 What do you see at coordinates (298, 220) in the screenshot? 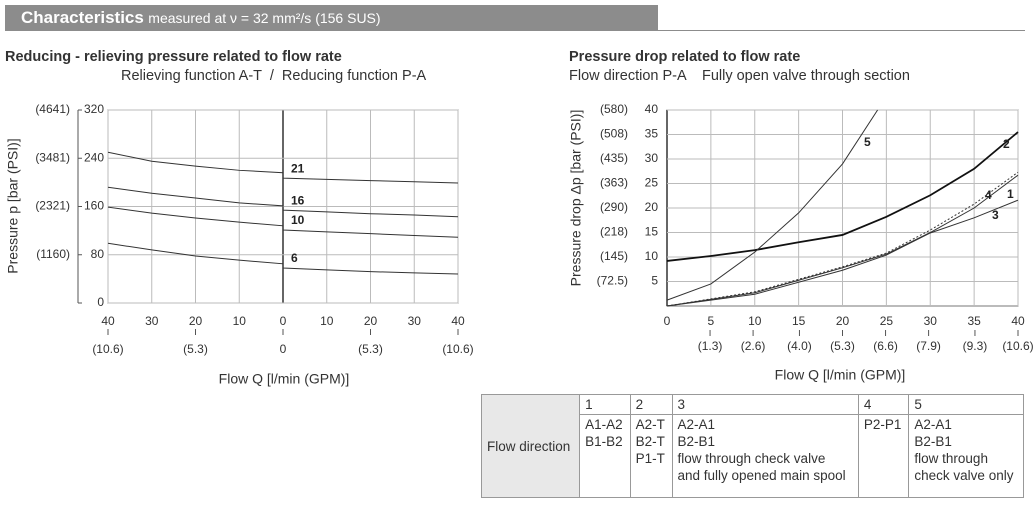
I see `series-label: 10` at bounding box center [298, 220].